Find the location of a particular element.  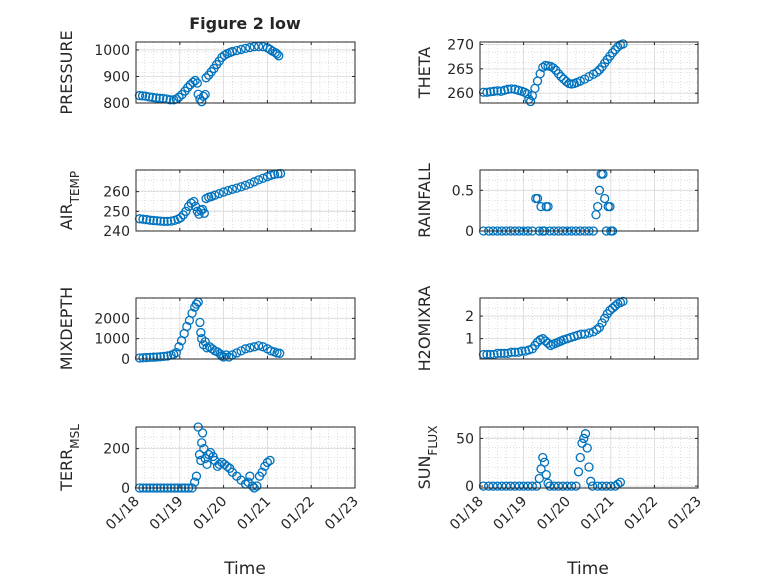

subplot-2: 260 265 270 THETA is located at coordinates (557, 72).